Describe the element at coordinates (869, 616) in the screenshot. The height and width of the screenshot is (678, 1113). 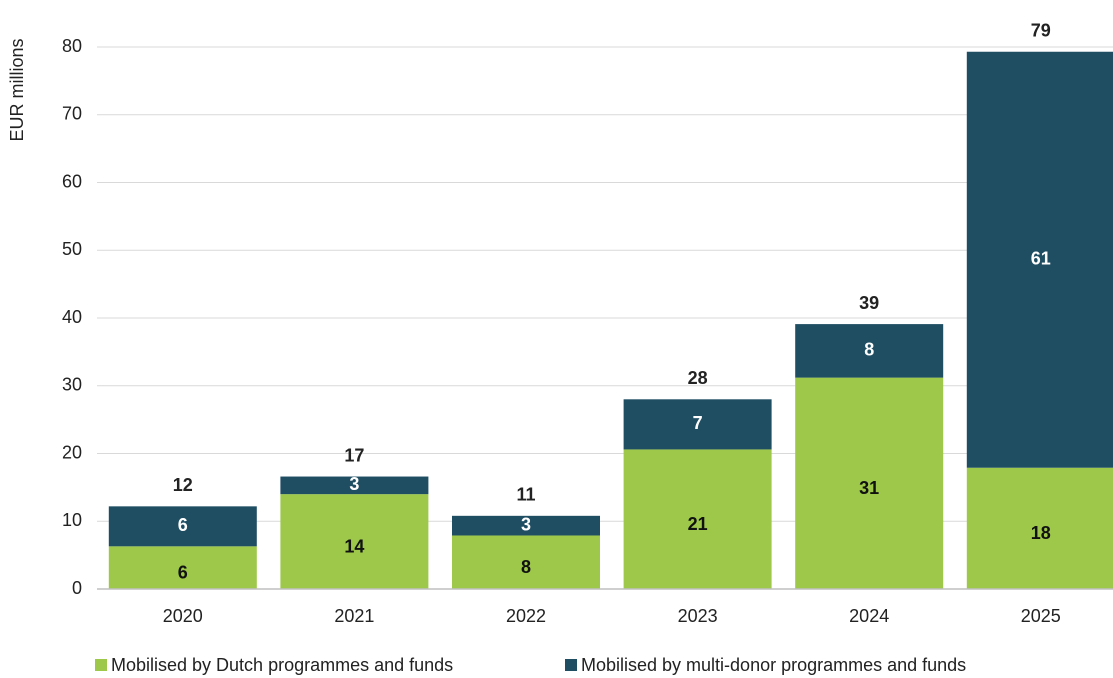
I see `x-tick-label: 2024` at that location.